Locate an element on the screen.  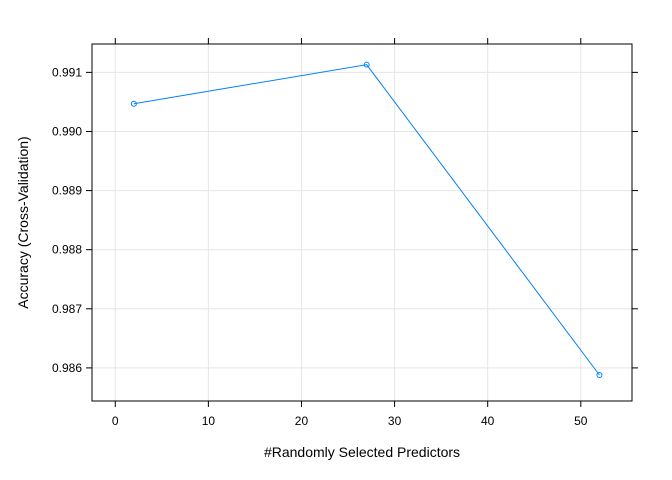
y-tick-label: 0.990 is located at coordinates (67, 131).